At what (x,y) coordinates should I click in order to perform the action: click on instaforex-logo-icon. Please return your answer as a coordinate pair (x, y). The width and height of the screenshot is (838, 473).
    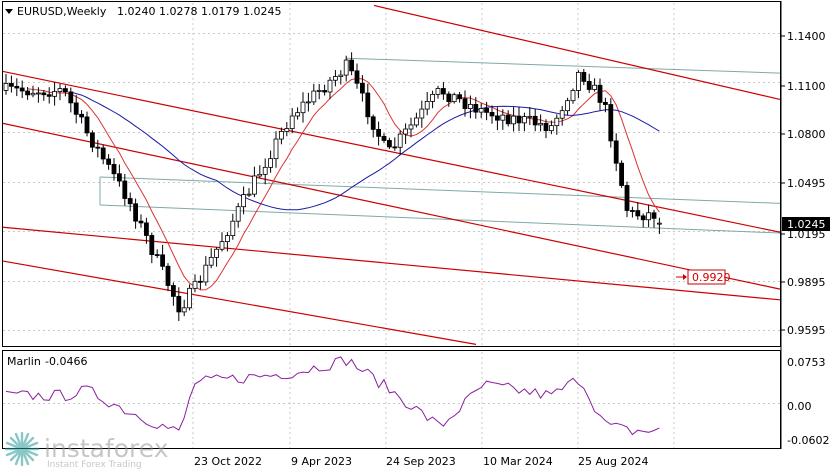
    Looking at the image, I should click on (22, 449).